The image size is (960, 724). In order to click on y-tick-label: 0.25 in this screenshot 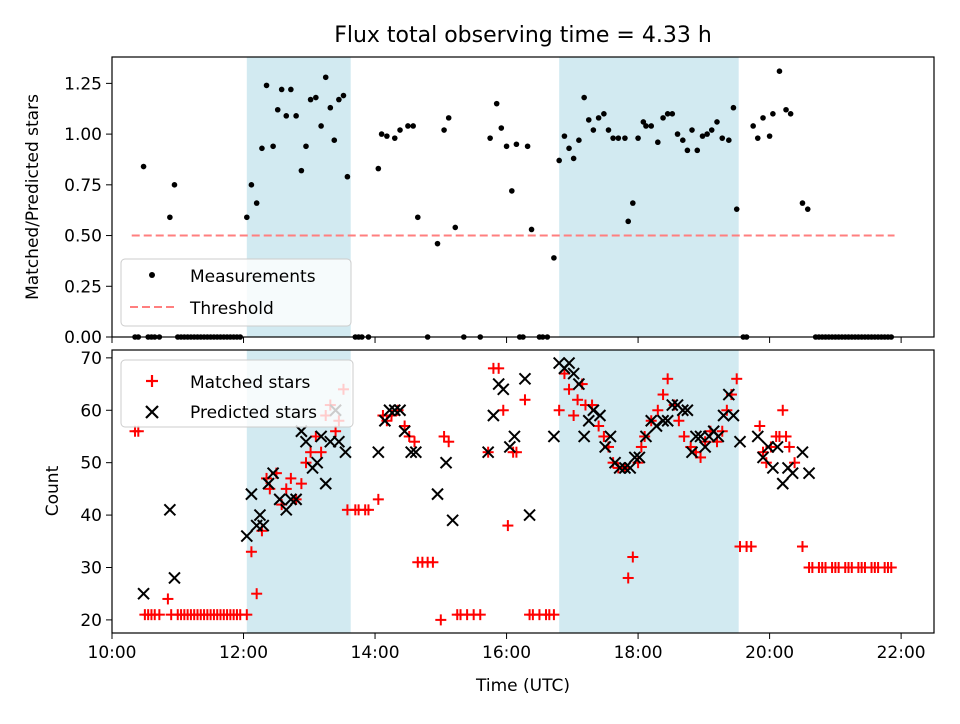, I will do `click(83, 287)`.